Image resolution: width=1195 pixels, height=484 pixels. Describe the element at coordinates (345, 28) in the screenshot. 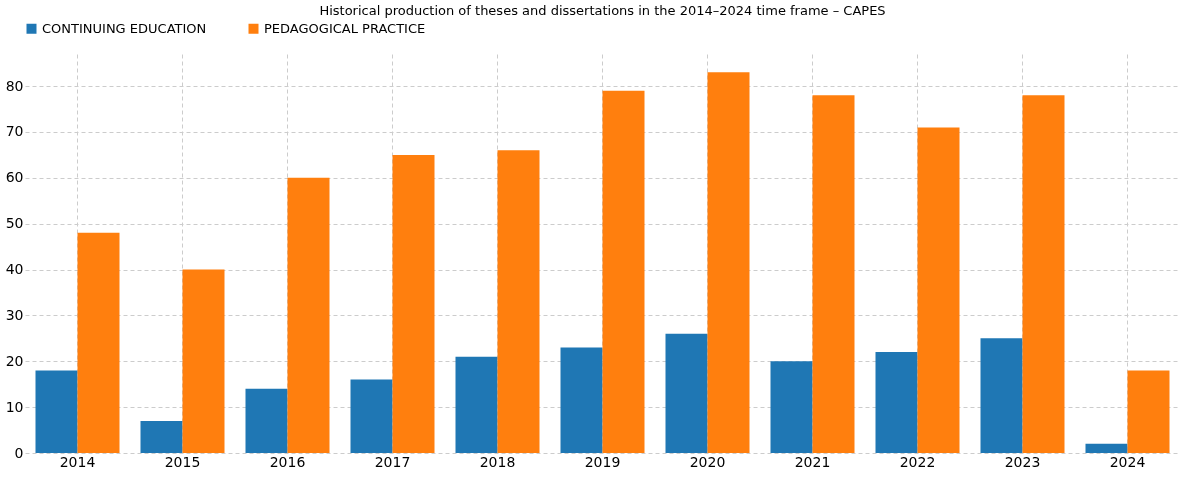

I see `legend-label: PEDAGOGICAL PRACTICE` at that location.